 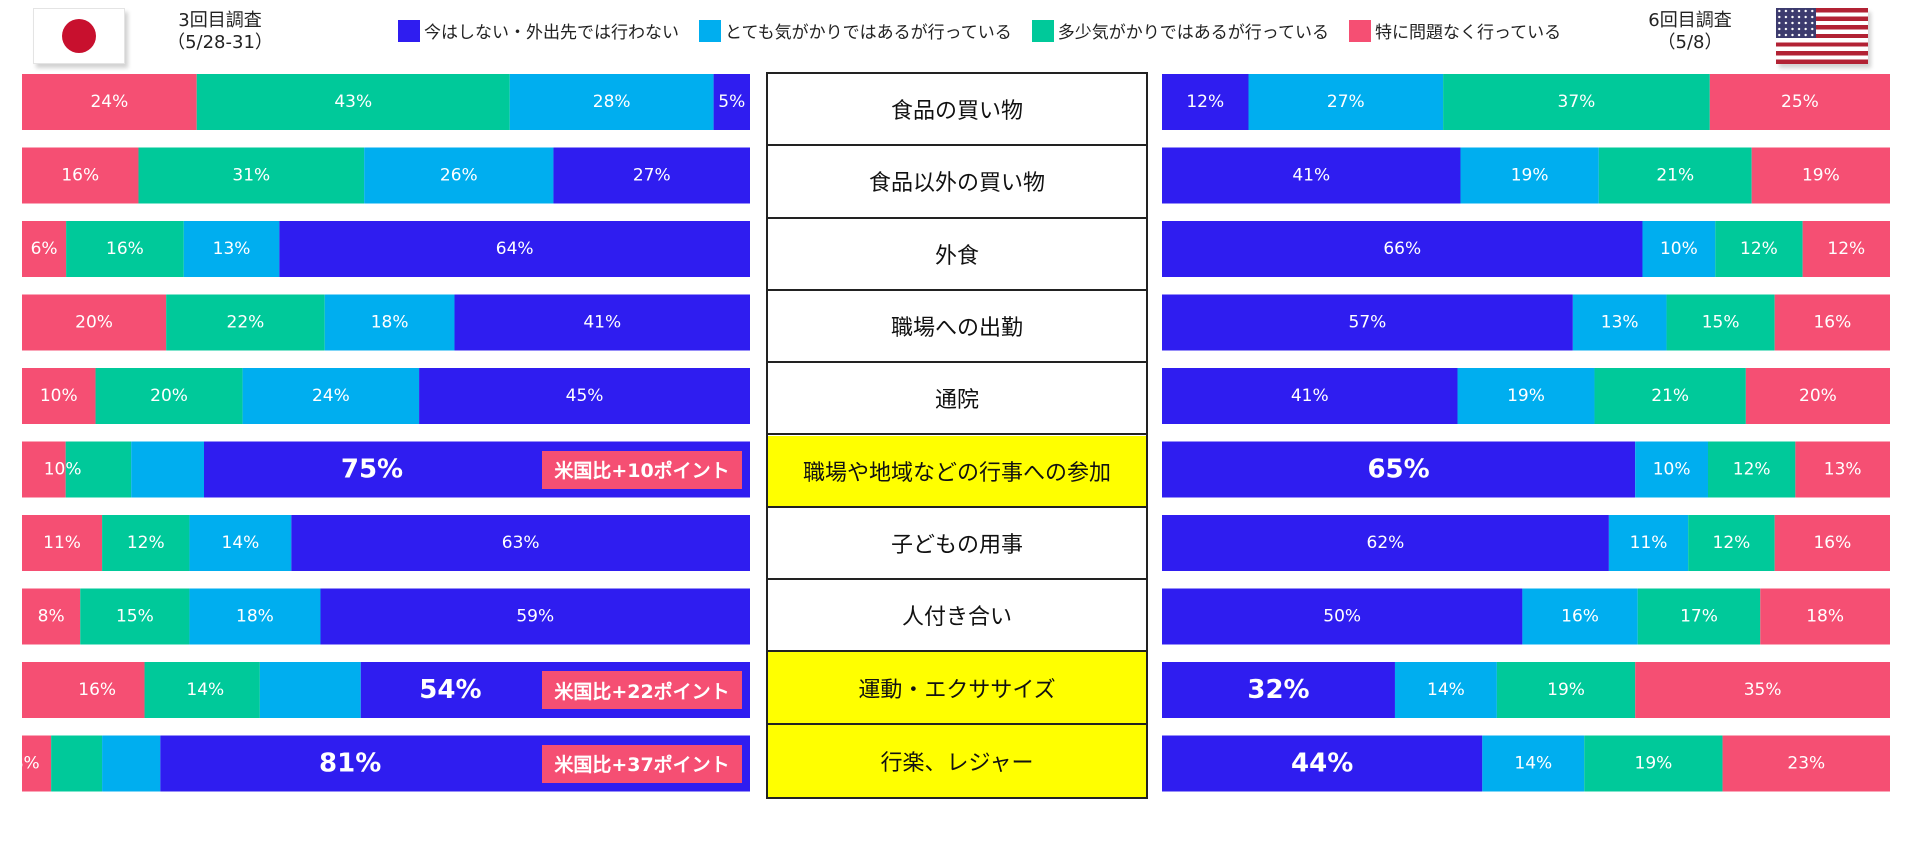 I want to click on bar-value-label-left: 24%, so click(x=109, y=102).